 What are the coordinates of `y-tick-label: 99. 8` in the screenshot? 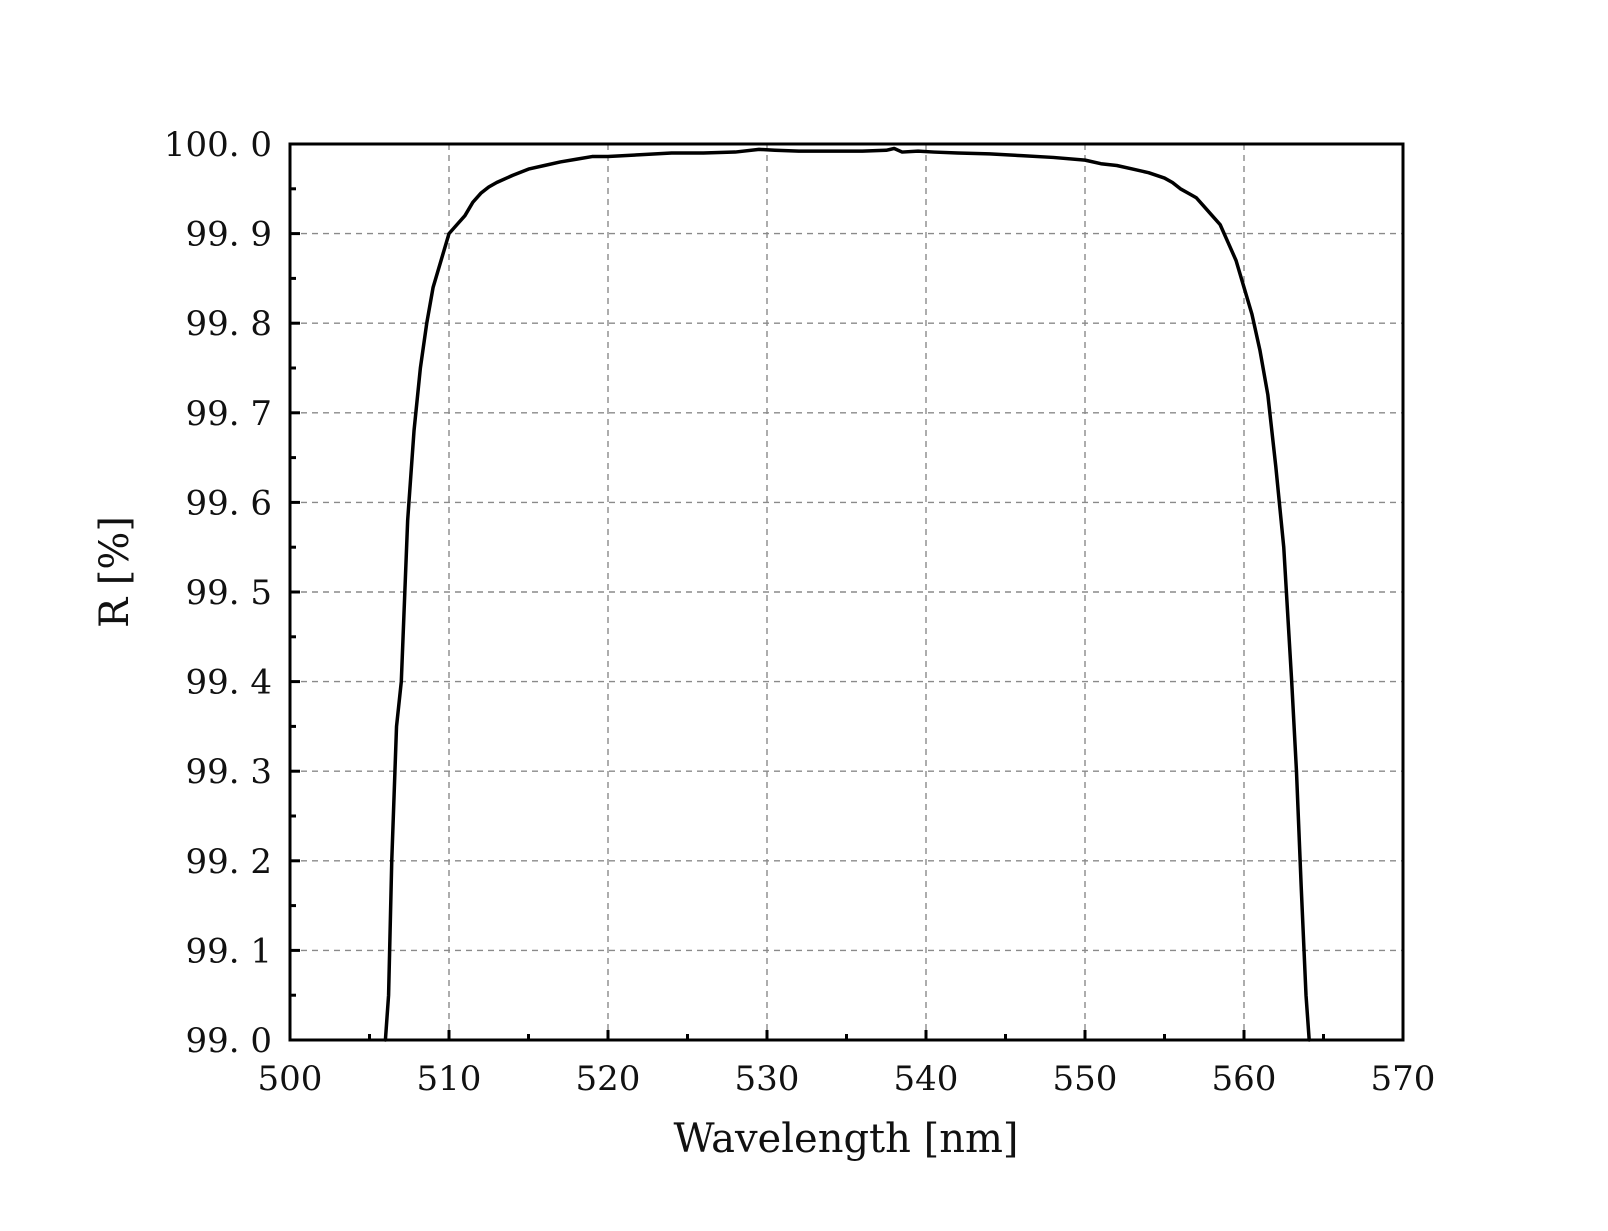 It's located at (228, 324).